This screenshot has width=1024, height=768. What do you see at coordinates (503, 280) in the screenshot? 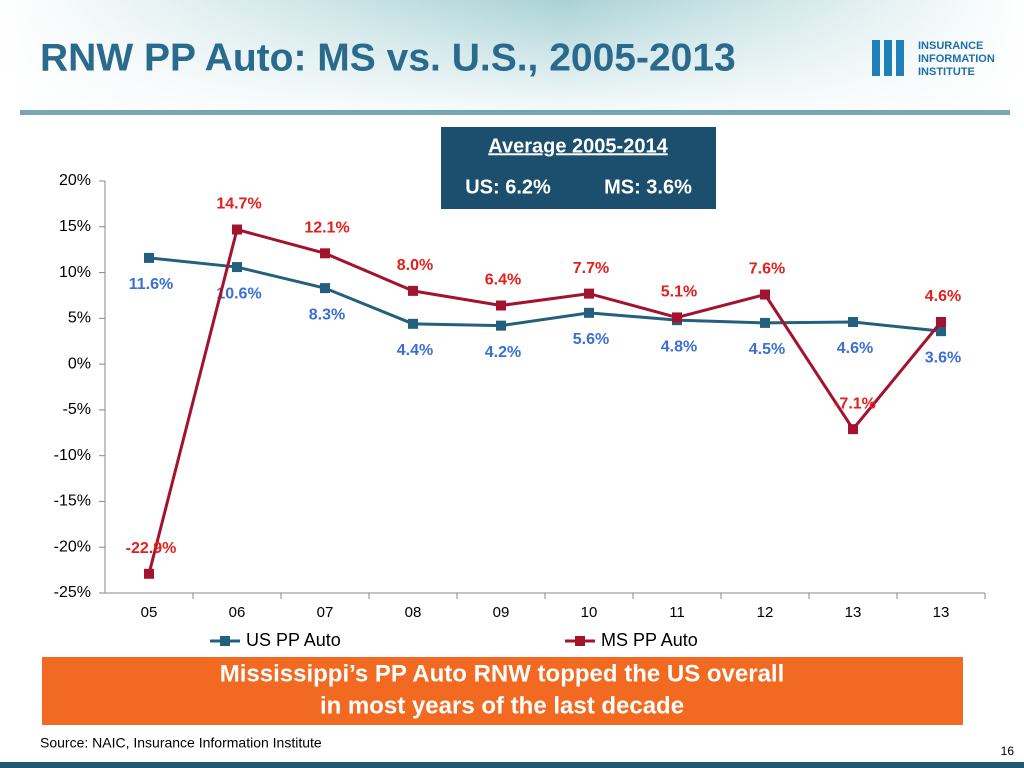
I see `data-label: 6.4%` at bounding box center [503, 280].